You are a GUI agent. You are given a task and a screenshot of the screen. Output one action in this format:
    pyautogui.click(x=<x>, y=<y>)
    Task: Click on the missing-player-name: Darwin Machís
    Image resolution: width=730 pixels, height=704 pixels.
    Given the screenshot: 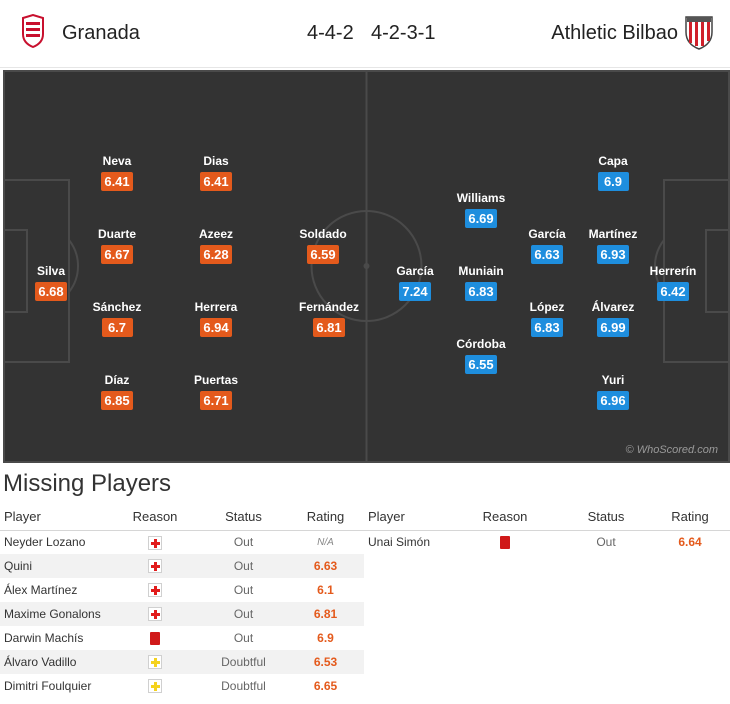 What is the action you would take?
    pyautogui.click(x=44, y=638)
    